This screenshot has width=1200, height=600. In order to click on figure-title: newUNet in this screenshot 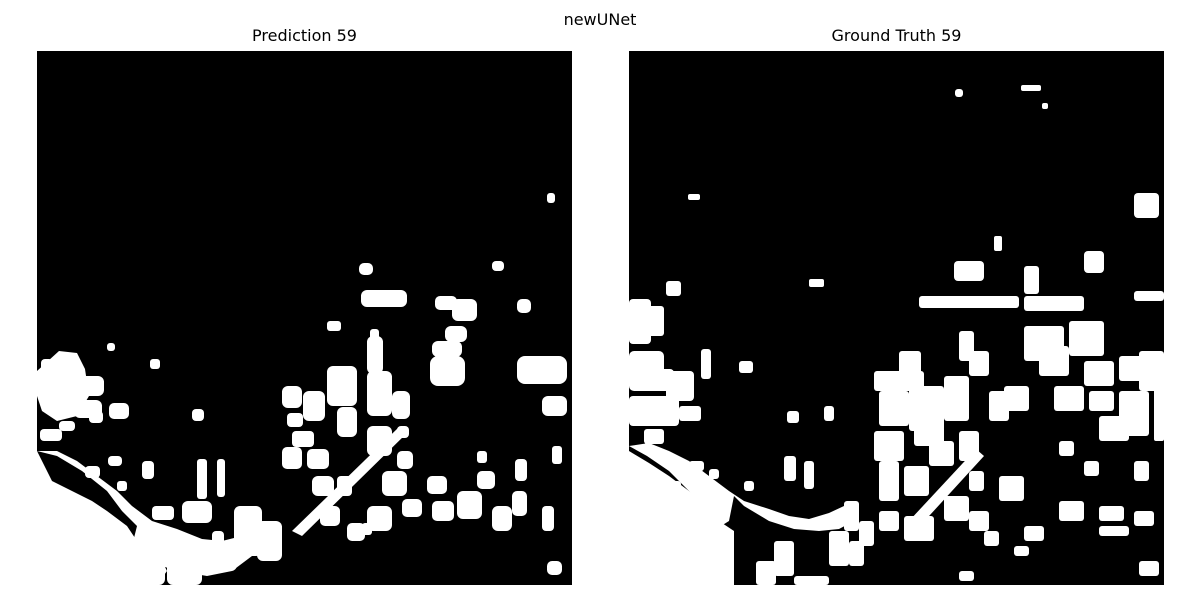, I will do `click(600, 19)`.